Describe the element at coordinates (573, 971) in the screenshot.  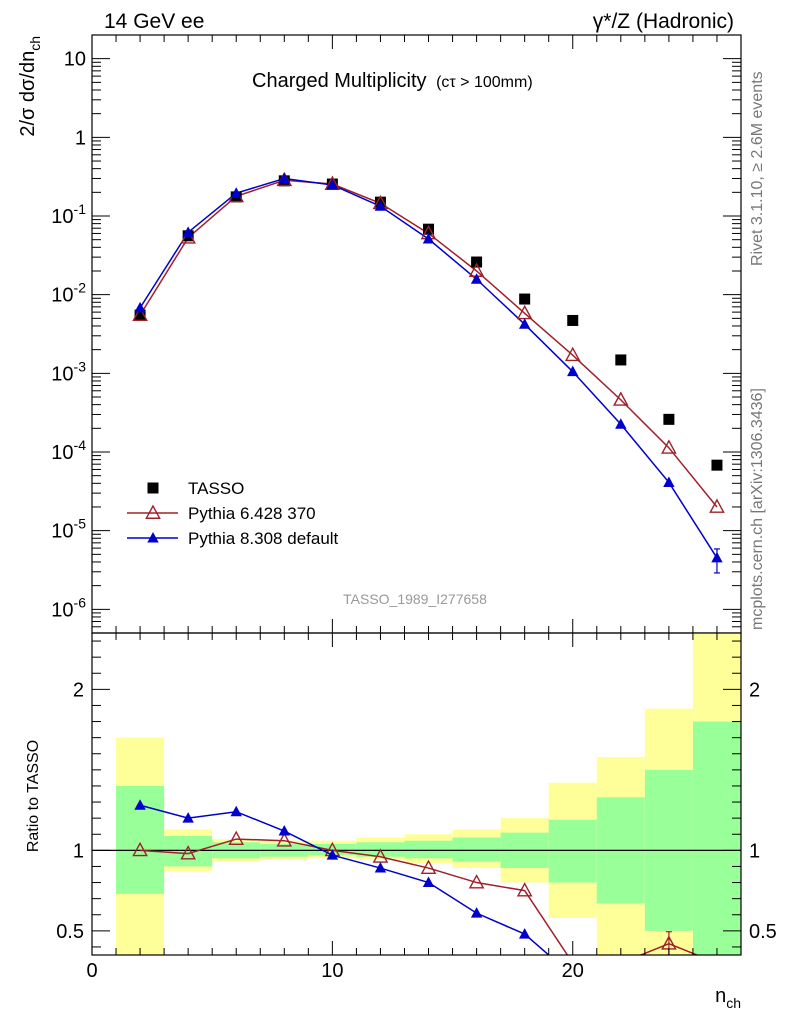
I see `x-tick-label: 20` at that location.